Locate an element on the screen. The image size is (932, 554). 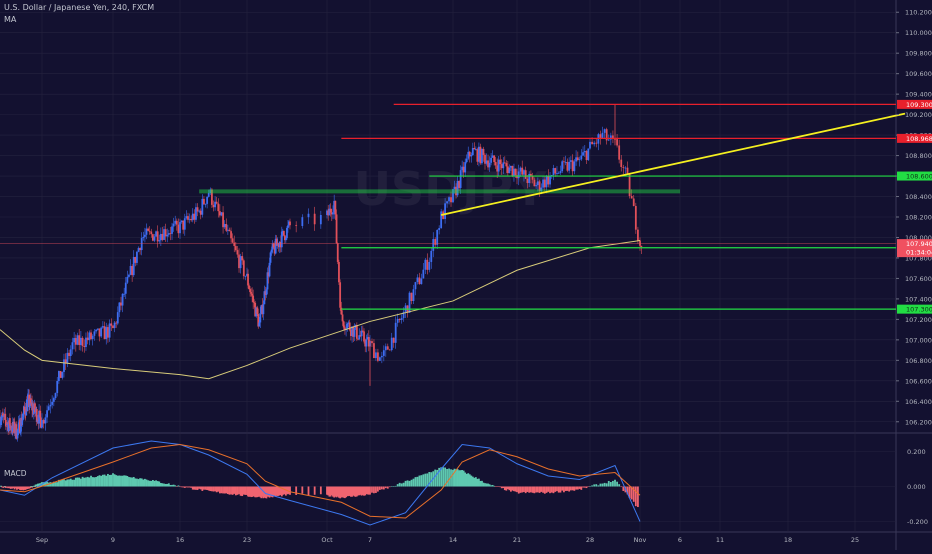
macd-tick-label: -0.200 is located at coordinates (917, 522).